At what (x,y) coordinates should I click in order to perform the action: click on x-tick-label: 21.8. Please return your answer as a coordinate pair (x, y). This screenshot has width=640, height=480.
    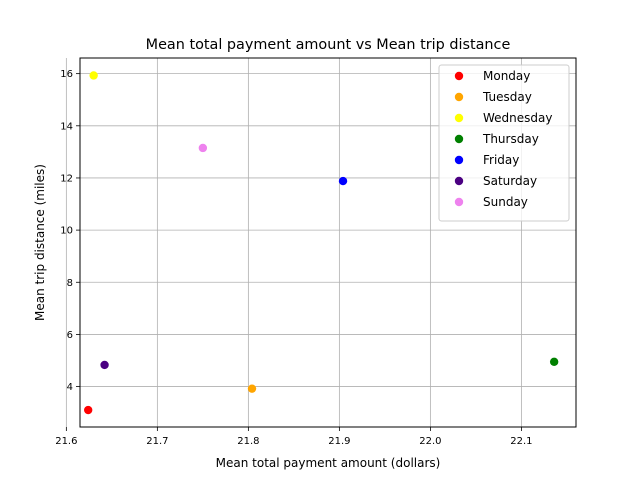
    Looking at the image, I should click on (248, 441).